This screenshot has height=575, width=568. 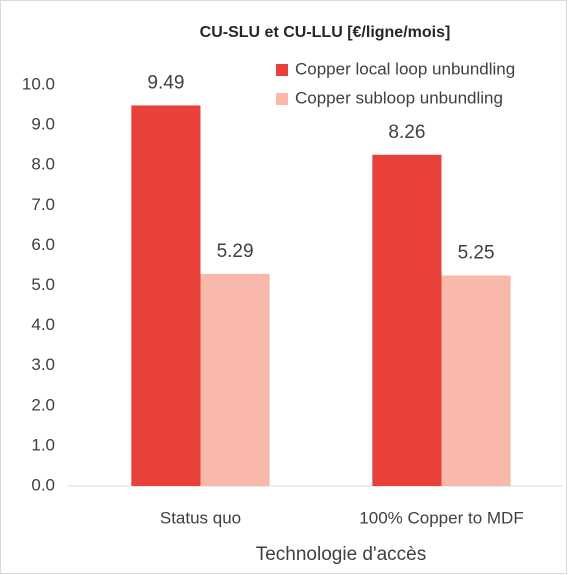 I want to click on data-label: 8.26, so click(x=406, y=132).